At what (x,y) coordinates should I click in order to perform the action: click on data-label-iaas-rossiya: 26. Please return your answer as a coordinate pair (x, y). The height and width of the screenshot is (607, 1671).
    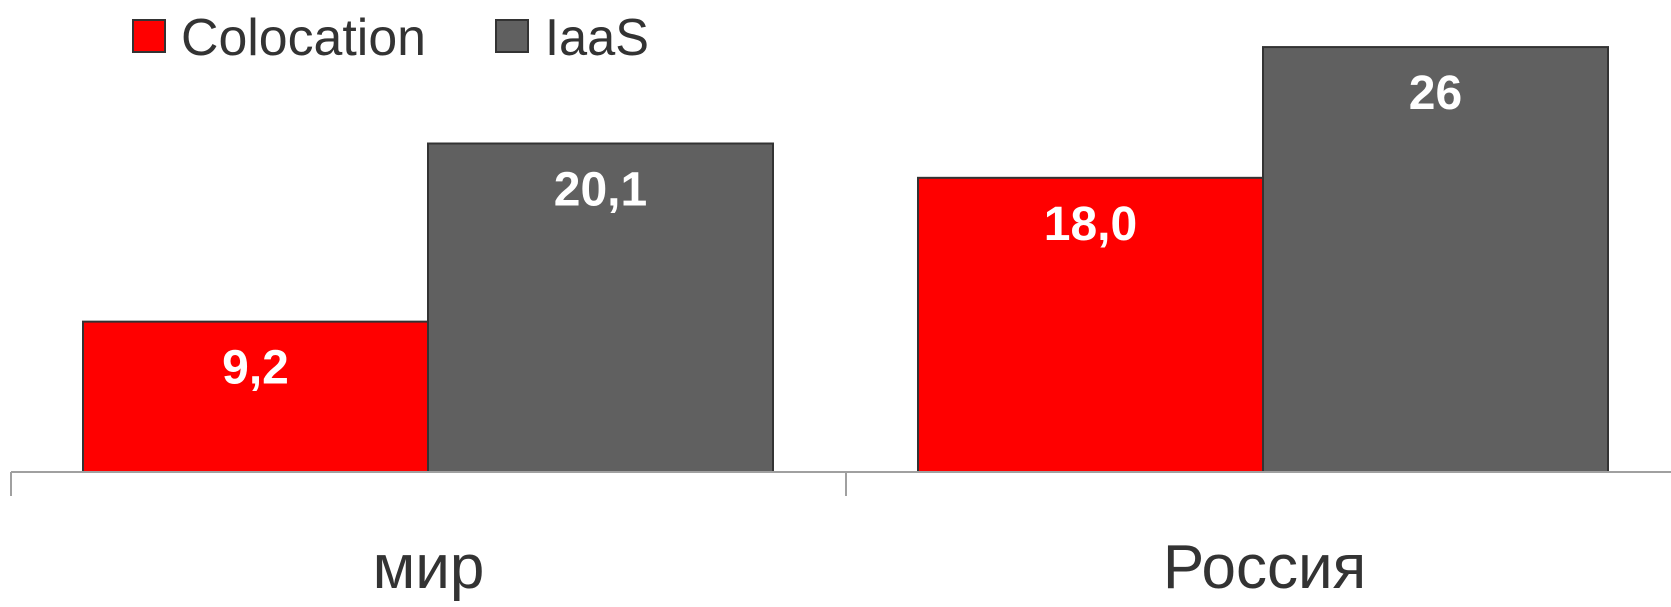
    Looking at the image, I should click on (1435, 93).